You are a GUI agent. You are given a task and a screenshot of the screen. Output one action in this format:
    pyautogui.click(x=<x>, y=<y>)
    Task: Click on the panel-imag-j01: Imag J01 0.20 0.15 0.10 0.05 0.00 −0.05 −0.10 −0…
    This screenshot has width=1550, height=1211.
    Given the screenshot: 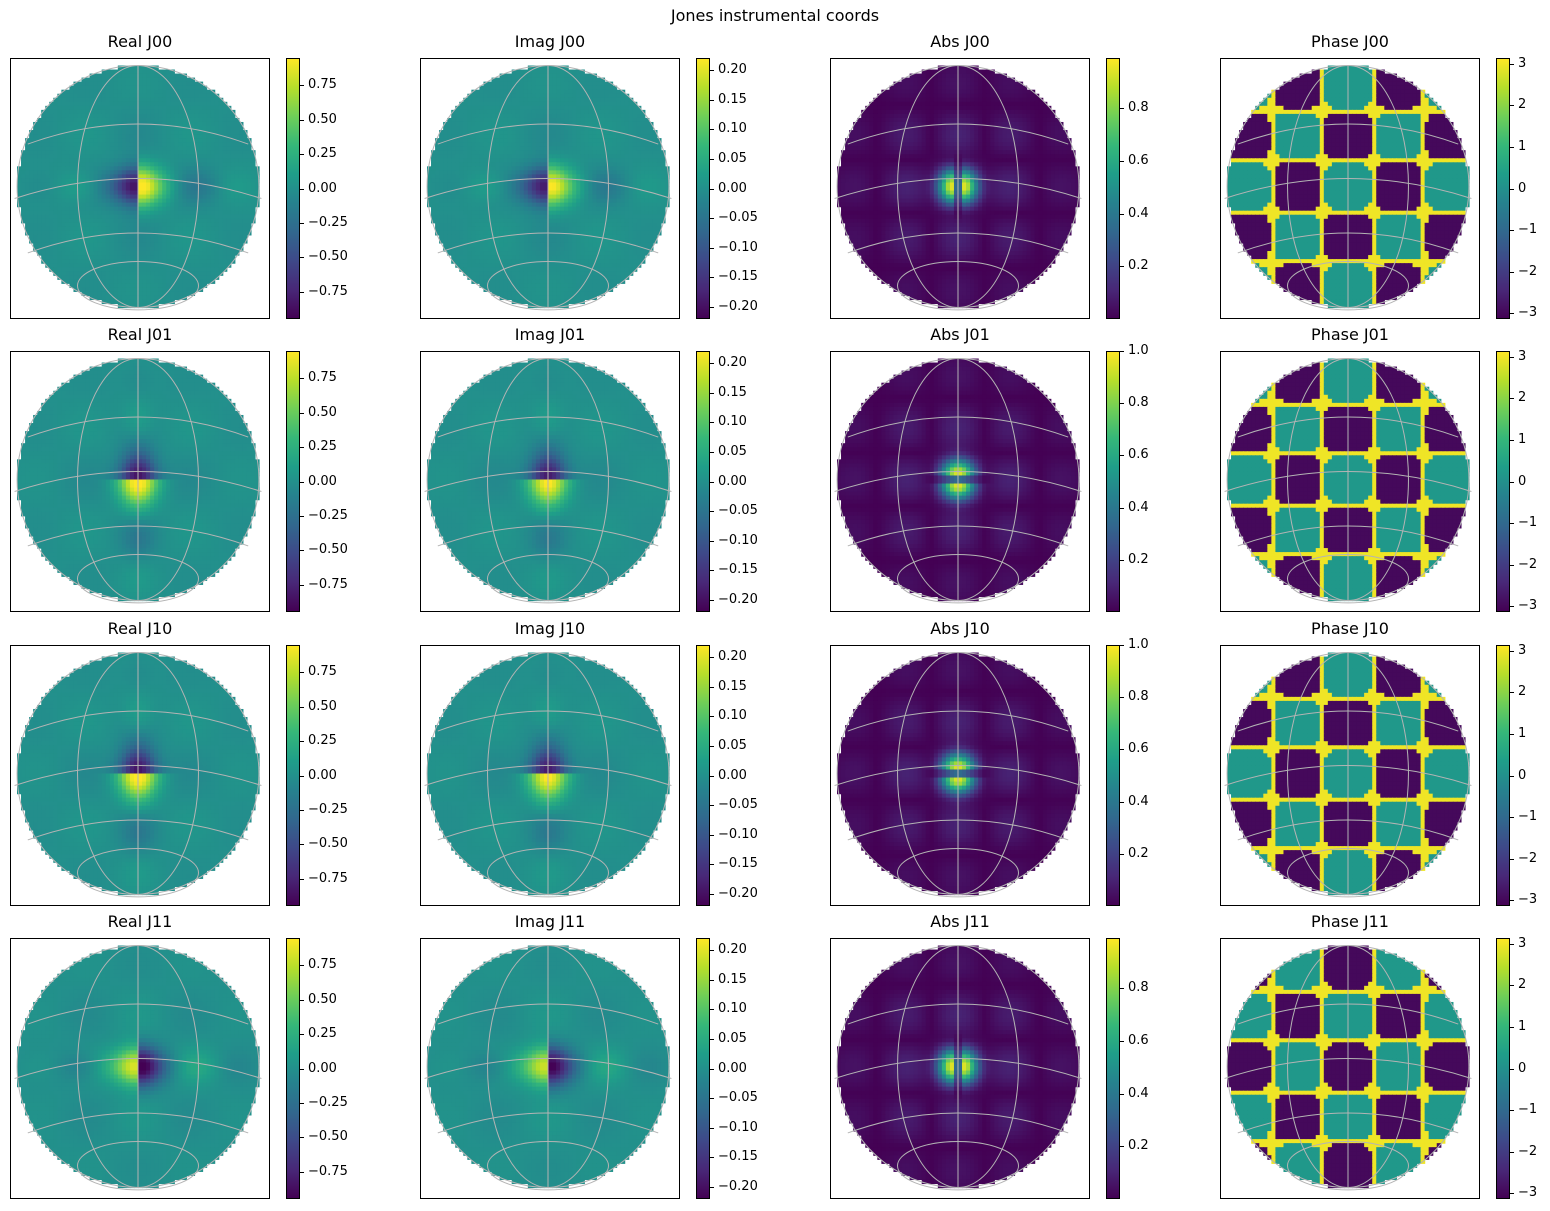 What is the action you would take?
    pyautogui.click(x=590, y=468)
    